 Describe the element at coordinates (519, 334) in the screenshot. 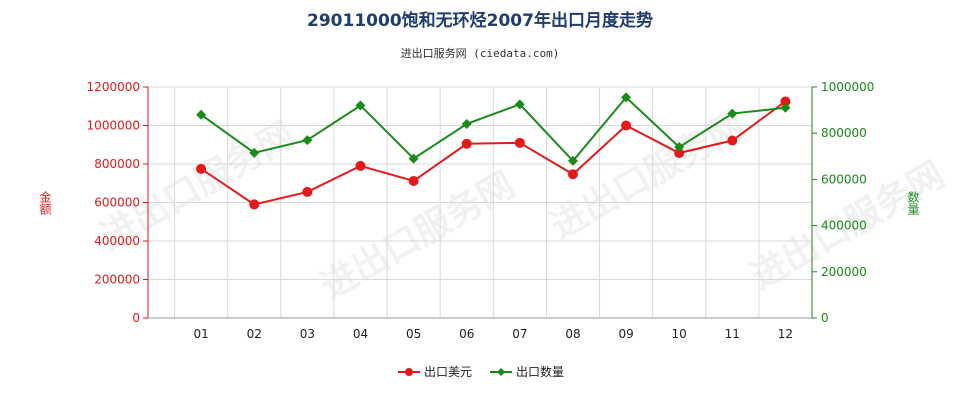

I see `x-tick-label: 07` at that location.